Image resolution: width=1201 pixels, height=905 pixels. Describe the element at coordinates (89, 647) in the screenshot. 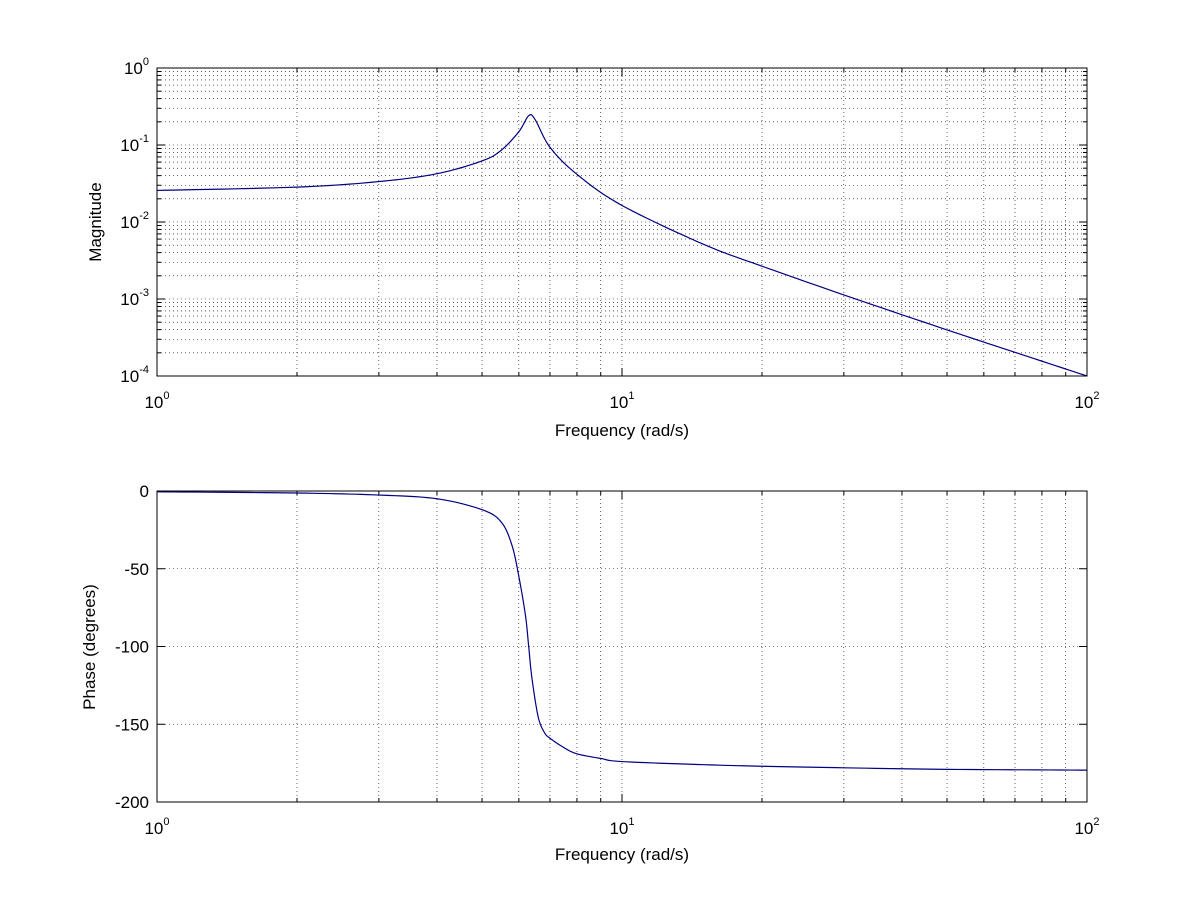

I see `phase-ylabel: Phase (degrees)` at that location.